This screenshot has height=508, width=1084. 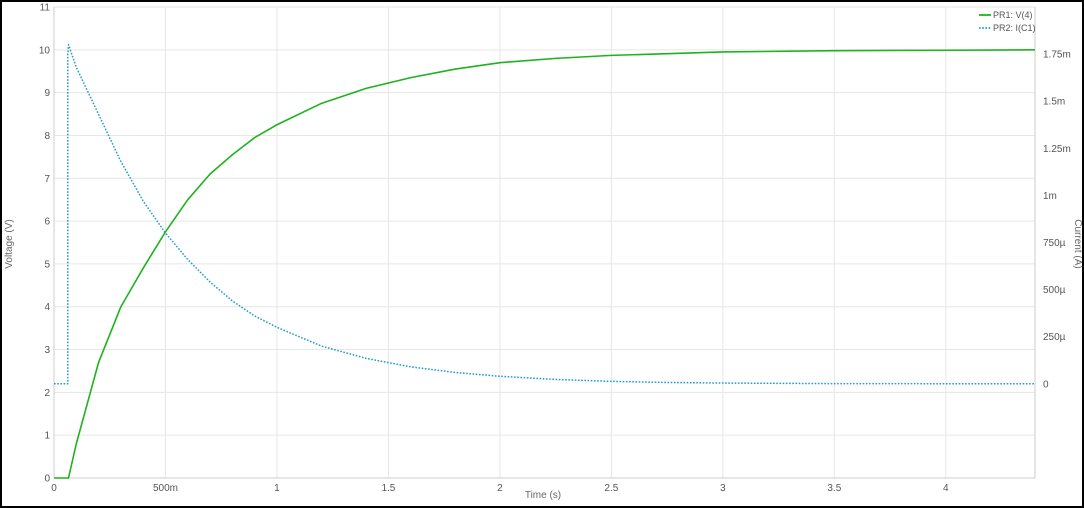 I want to click on legend-label: PR2: I(C1), so click(x=1014, y=28).